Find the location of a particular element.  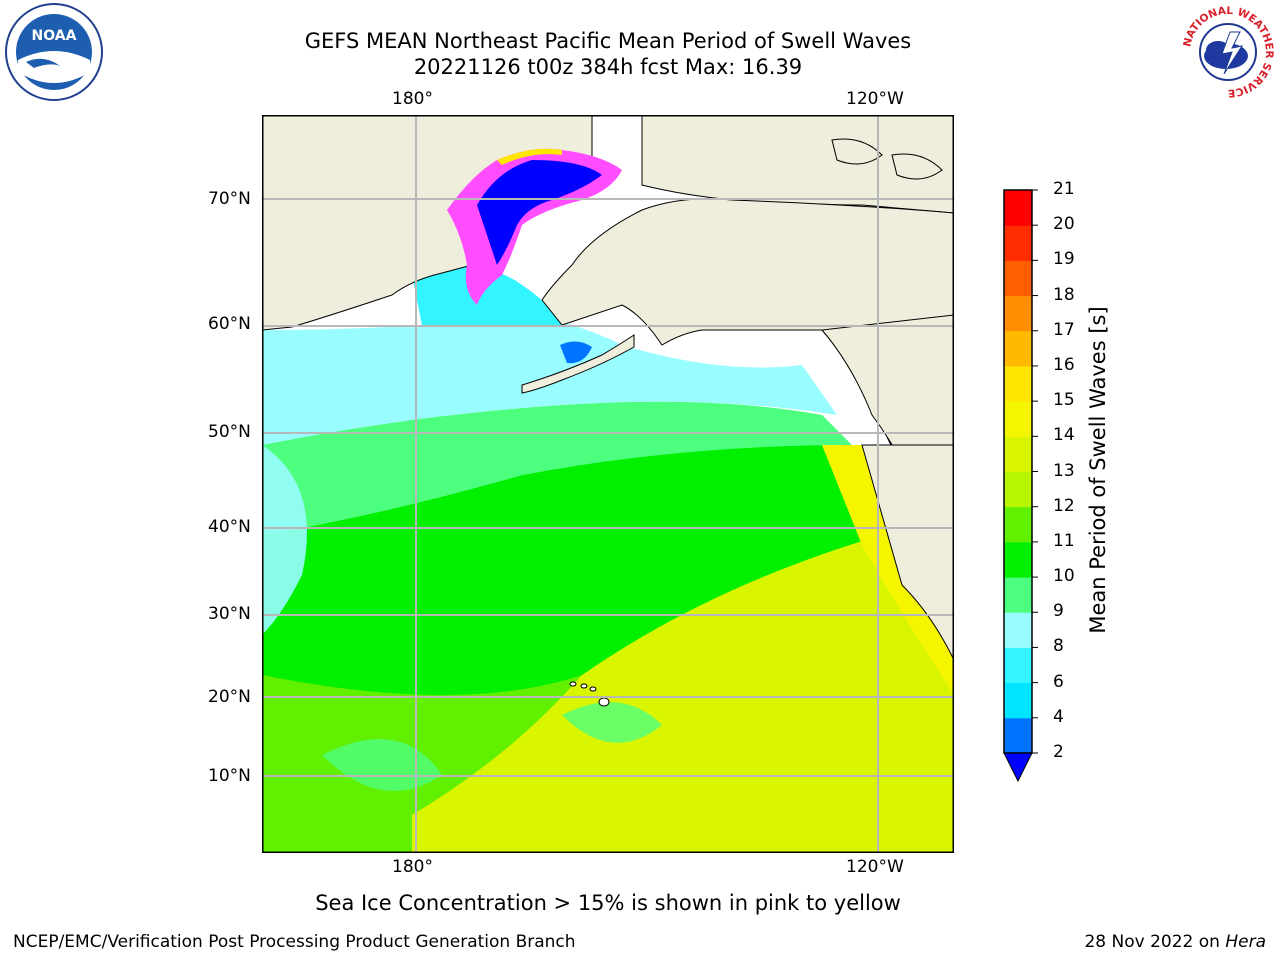

colorbar-tick-label: 6 is located at coordinates (1058, 681).